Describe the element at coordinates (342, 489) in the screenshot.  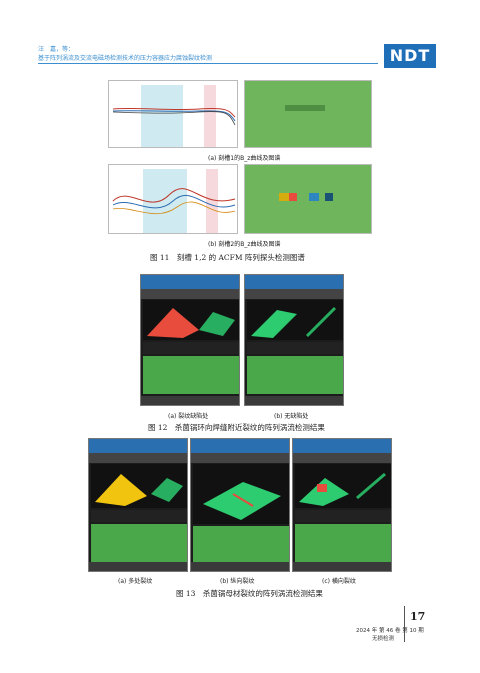
I see `fig13c-3d-svg` at that location.